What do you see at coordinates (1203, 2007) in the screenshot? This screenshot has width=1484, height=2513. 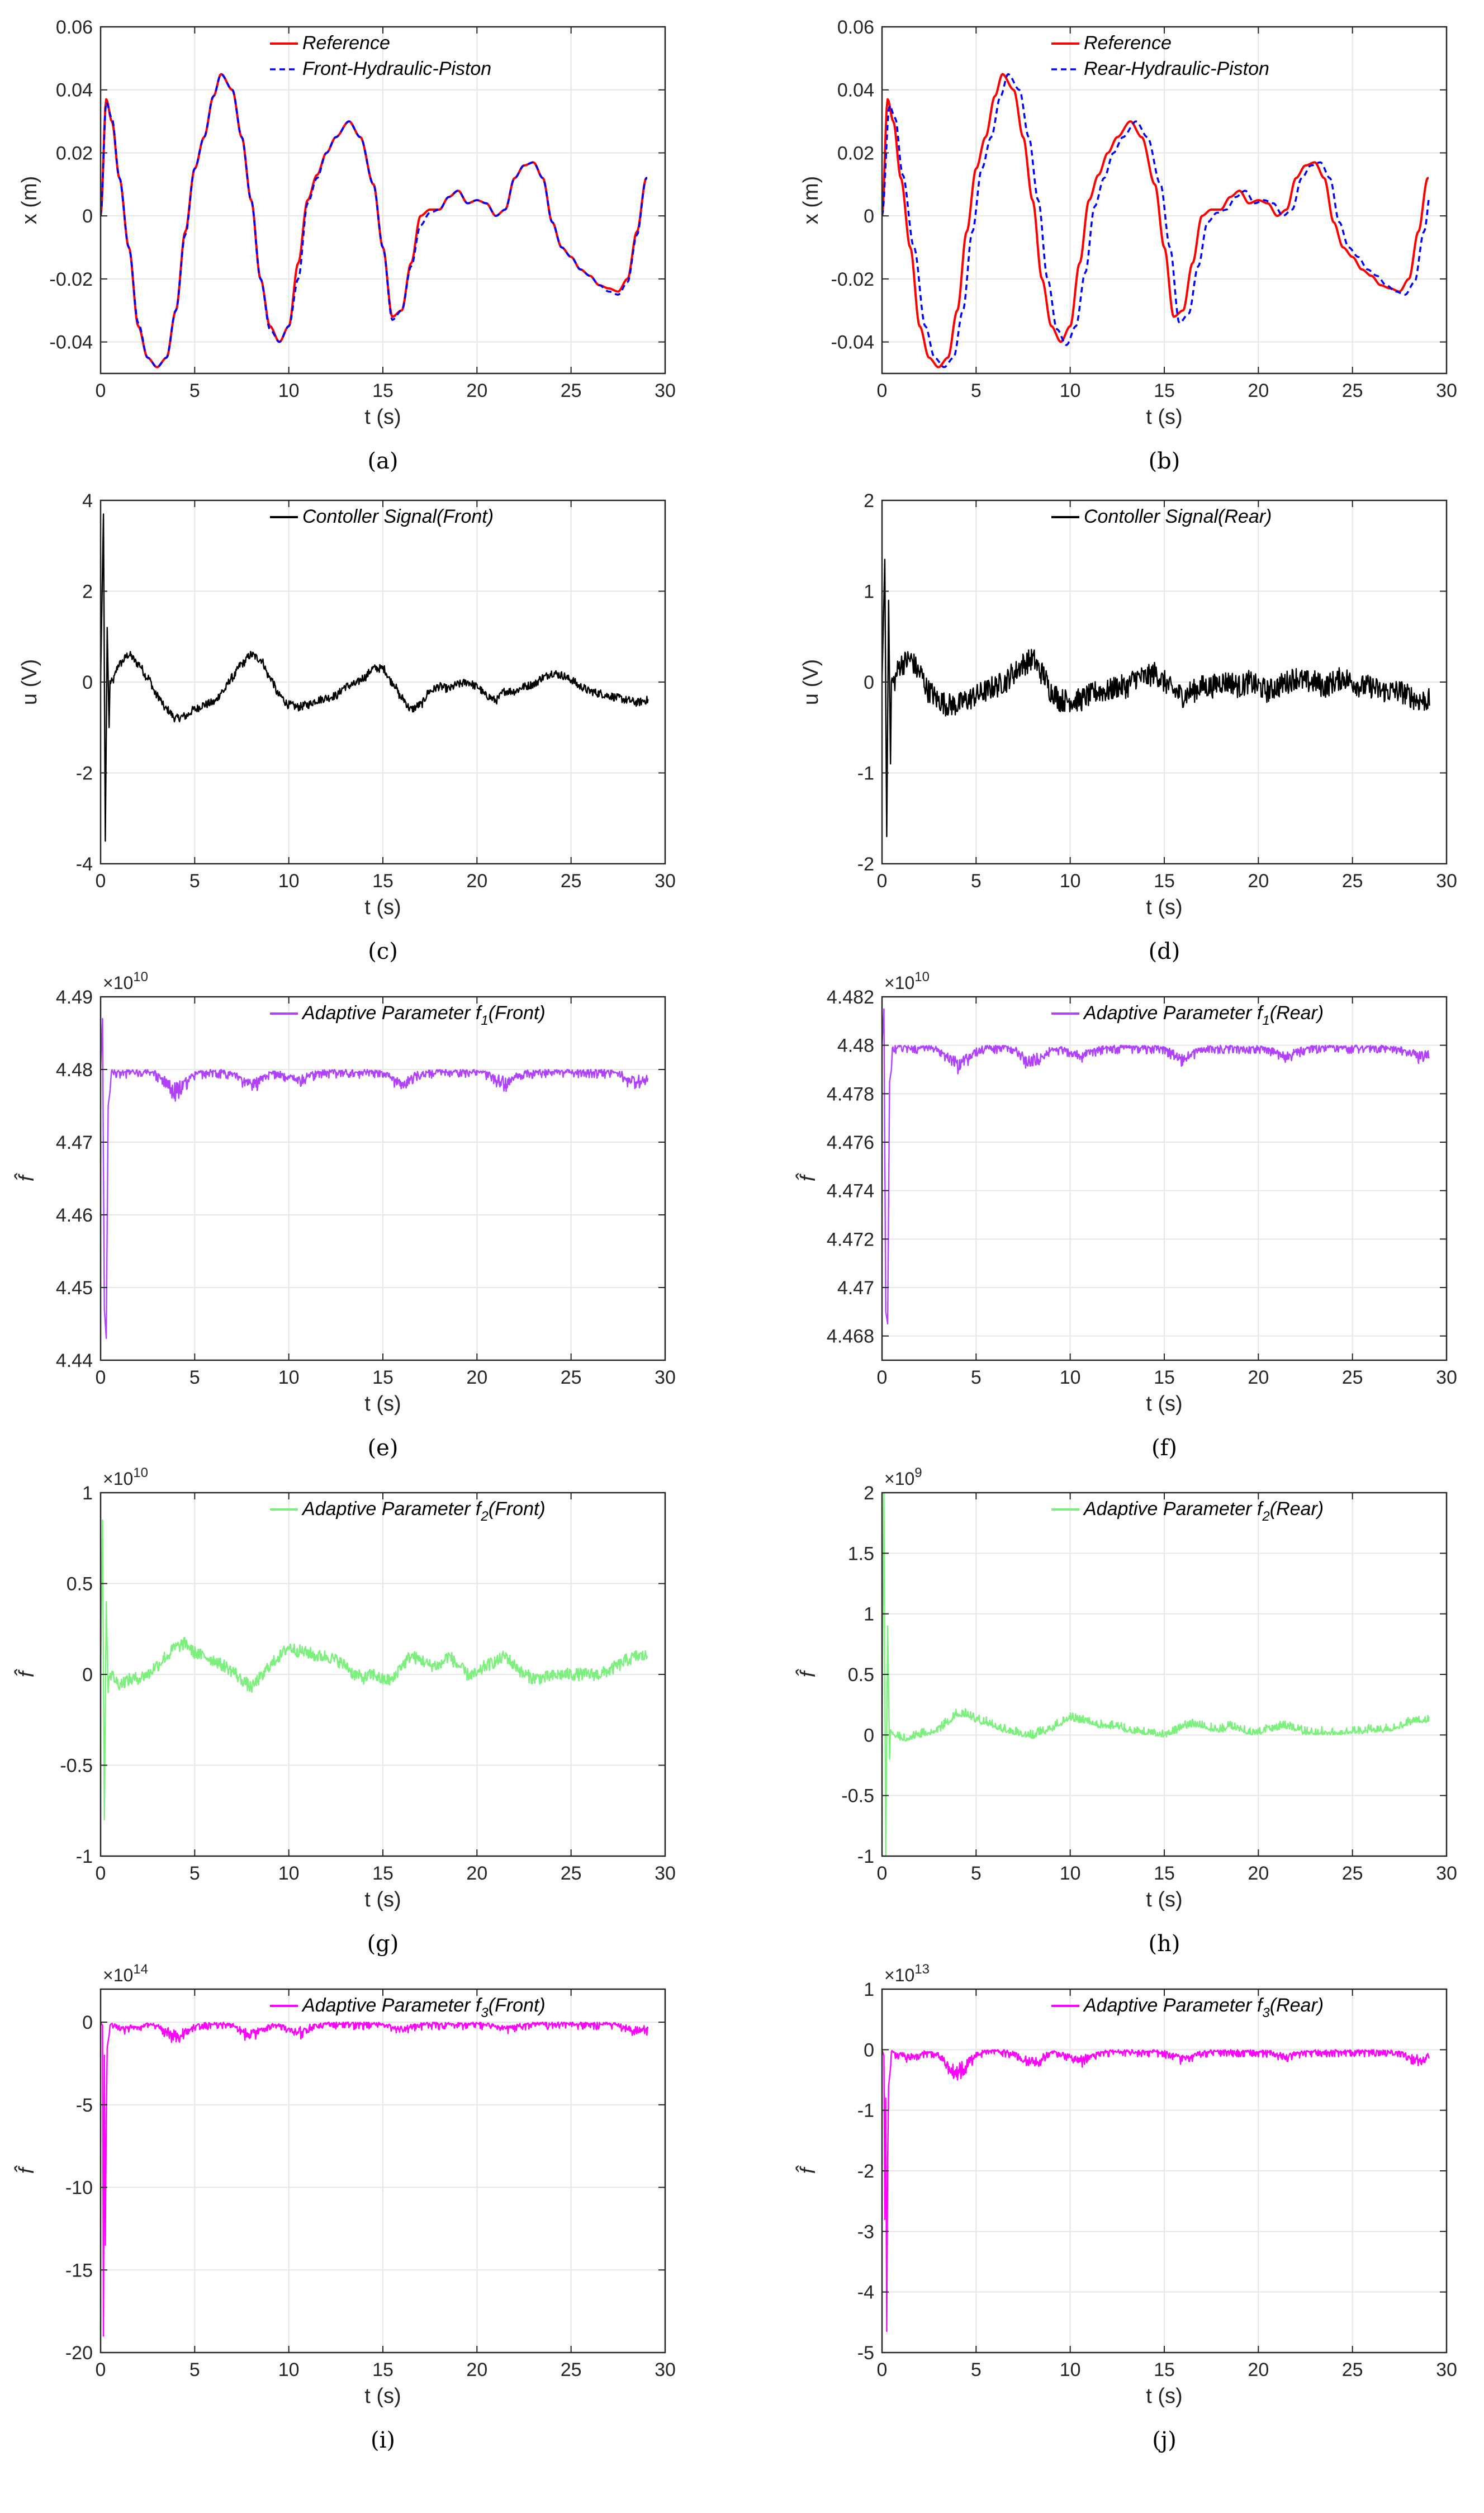 I see `legend-label: Adaptive Parameter f3(Rear)` at bounding box center [1203, 2007].